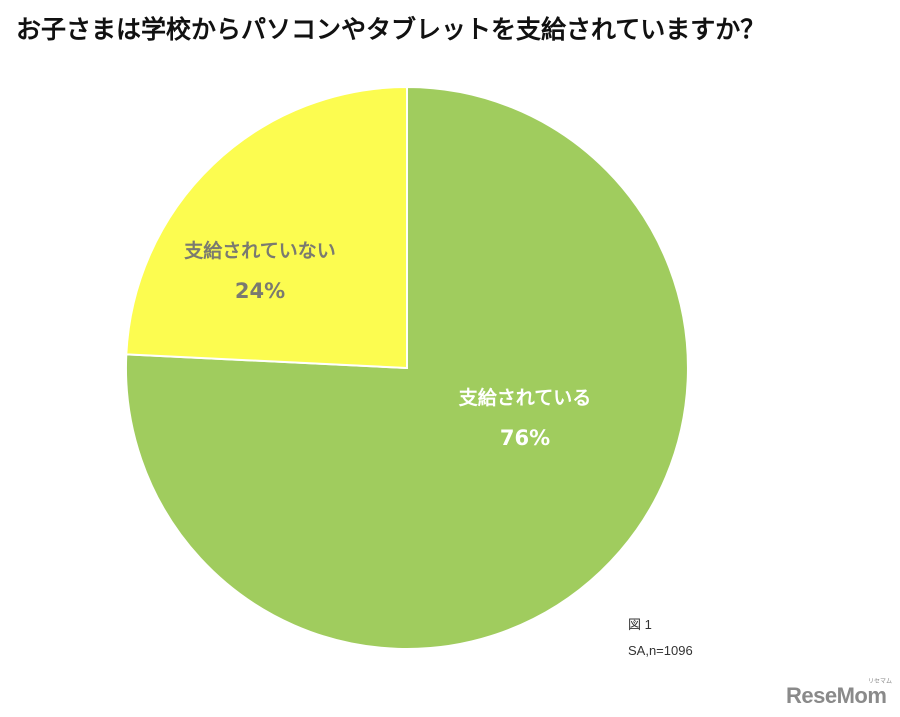  Describe the element at coordinates (836, 695) in the screenshot. I see `resemom-logo: ReseMom` at that location.